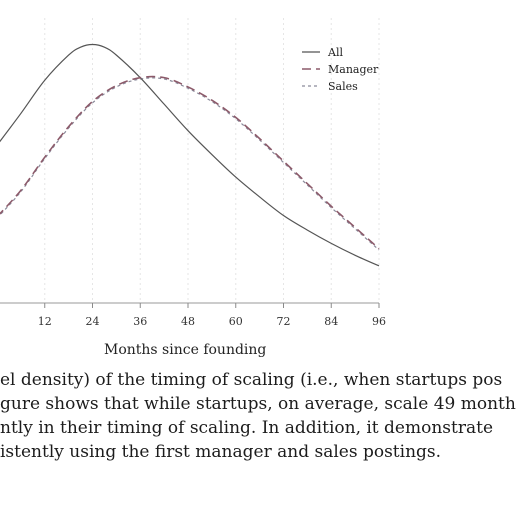 This screenshot has width=520, height=520. I want to click on x-tick-label-96: 96, so click(379, 321).